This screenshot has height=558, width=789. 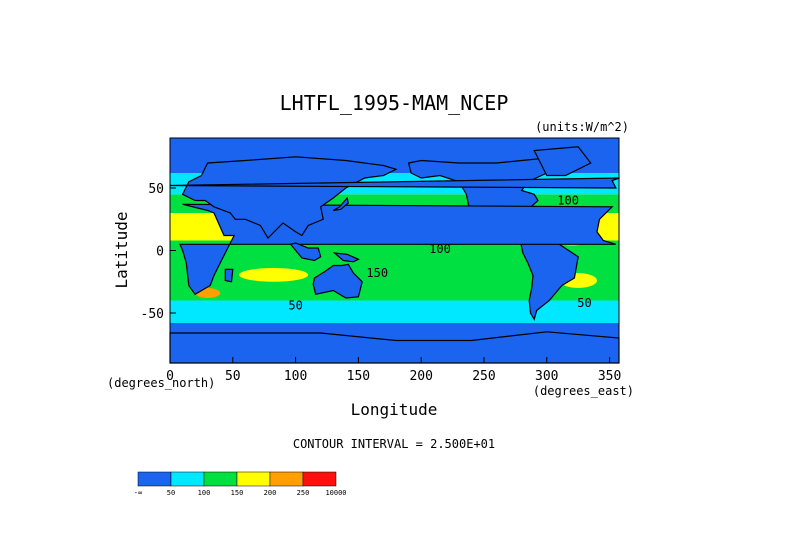 I want to click on contour-labels: 100 100 150 50 50, so click(x=439, y=252).